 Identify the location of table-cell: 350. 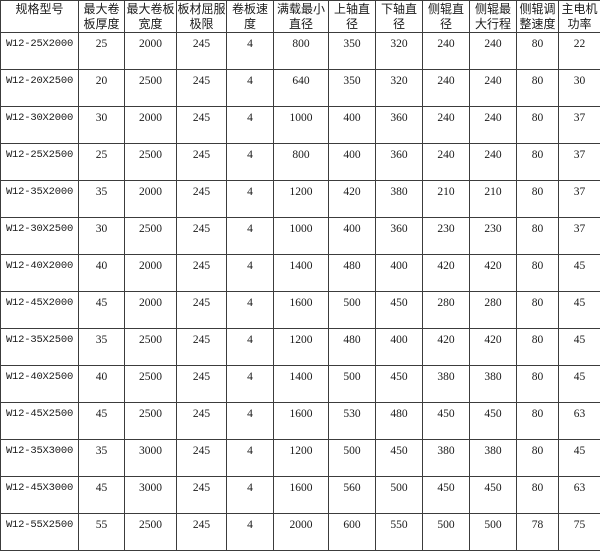
(352, 88).